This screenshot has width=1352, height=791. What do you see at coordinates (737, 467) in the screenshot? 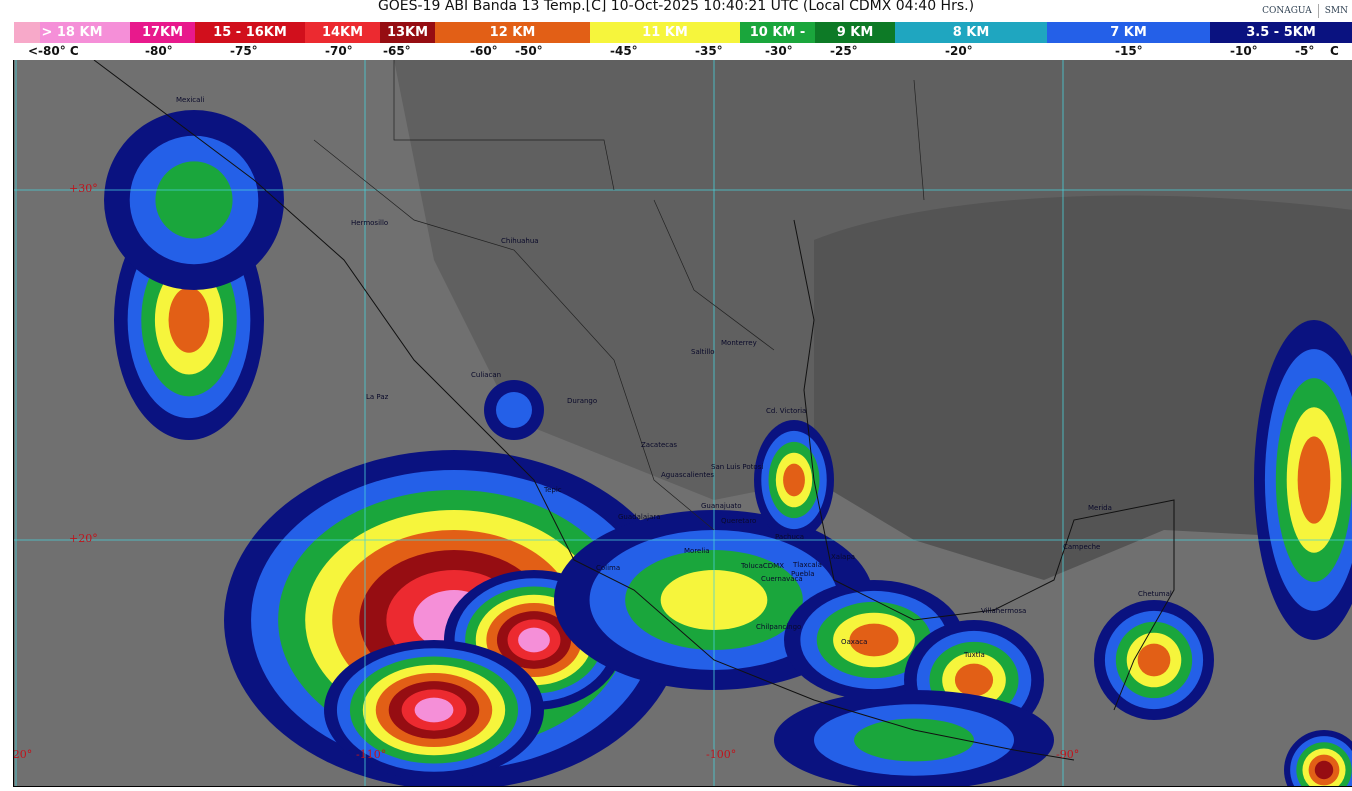
I see `city-label: San Luis Potosi` at bounding box center [737, 467].